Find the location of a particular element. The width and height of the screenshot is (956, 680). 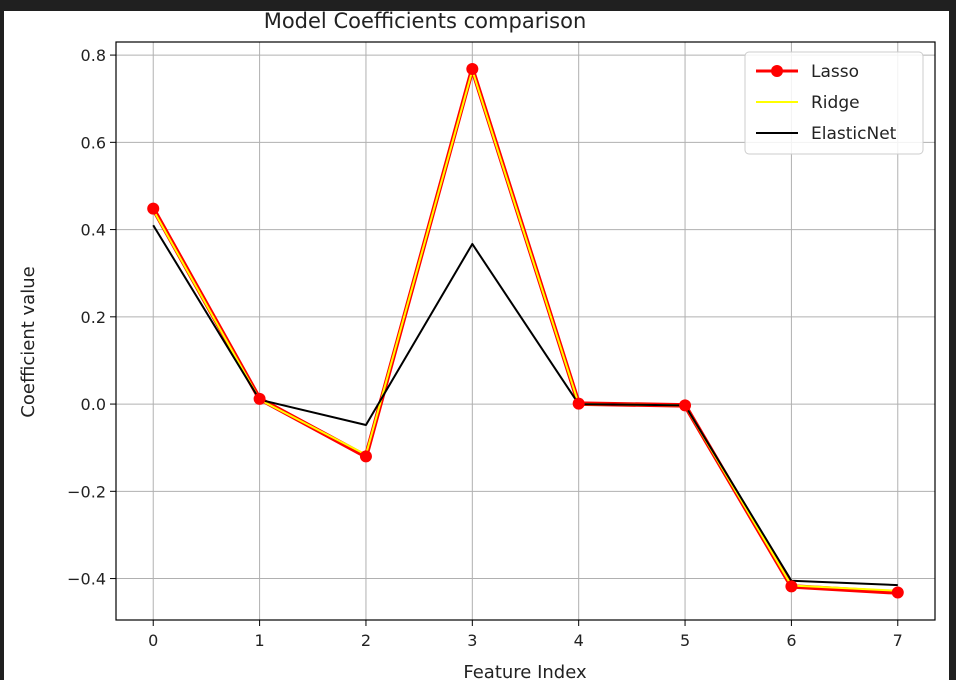

y-tick-label: 0.6 is located at coordinates (93, 142).